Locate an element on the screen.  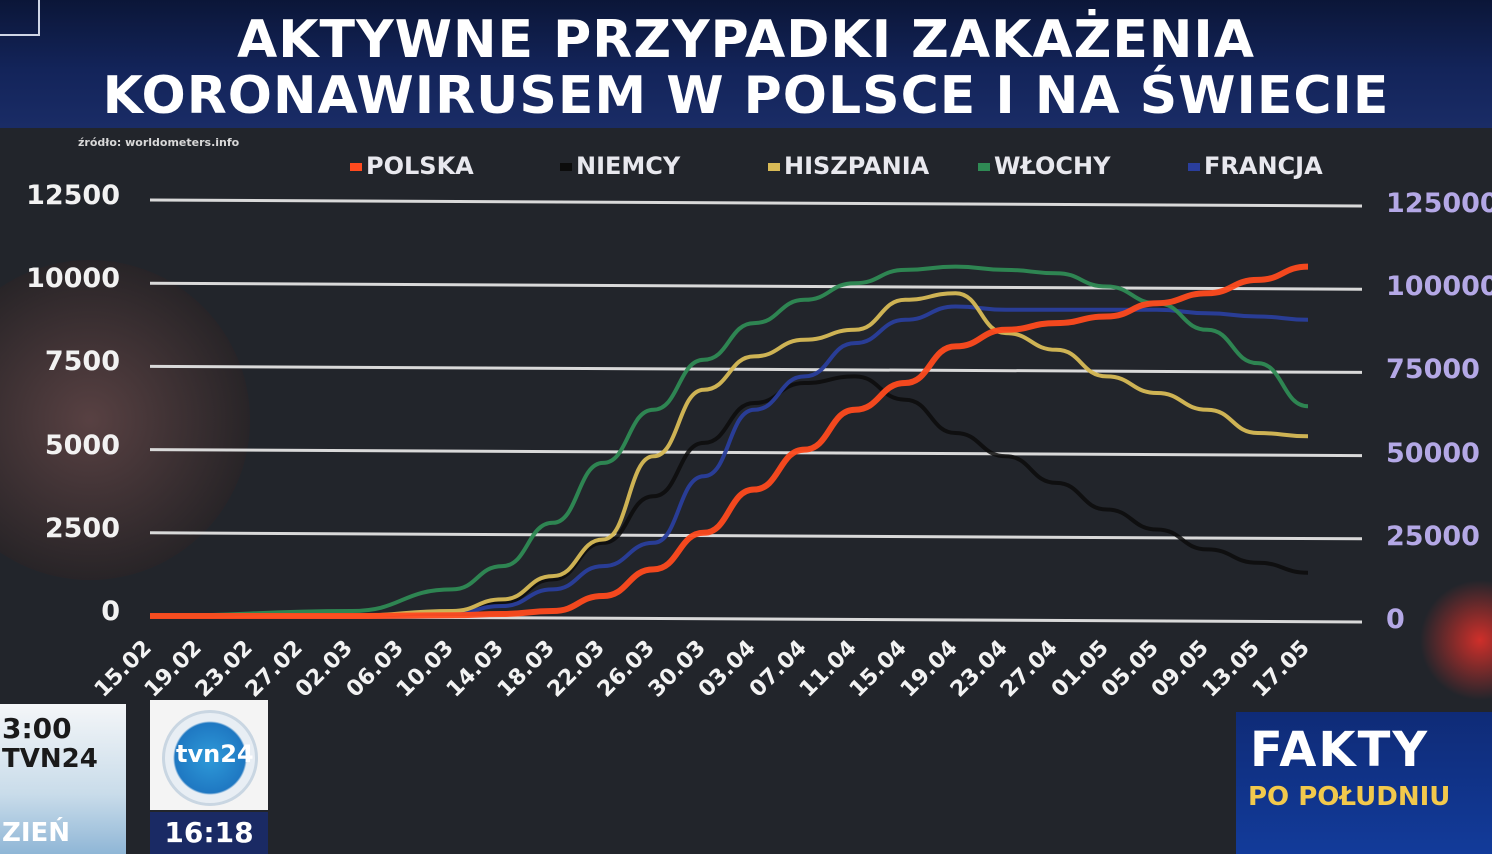
schedule-day: ZIEŃ is located at coordinates (36, 833).